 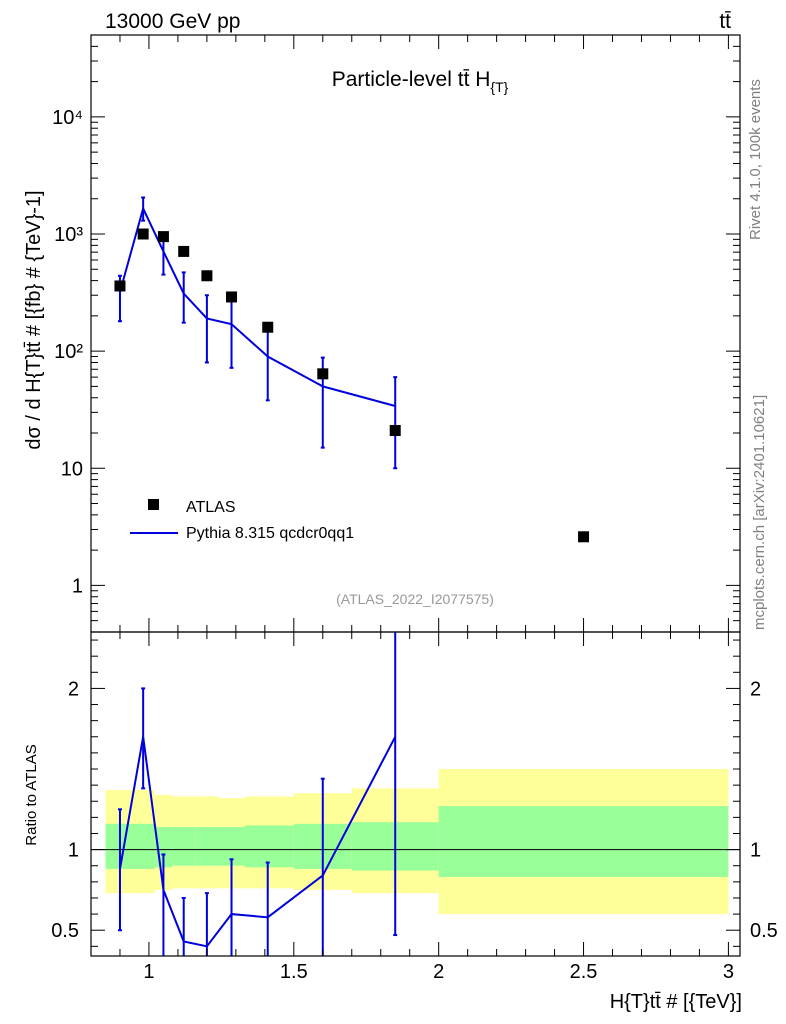 I want to click on rivet-version-label: Rivet 4.1.0, 100k events, so click(x=755, y=159).